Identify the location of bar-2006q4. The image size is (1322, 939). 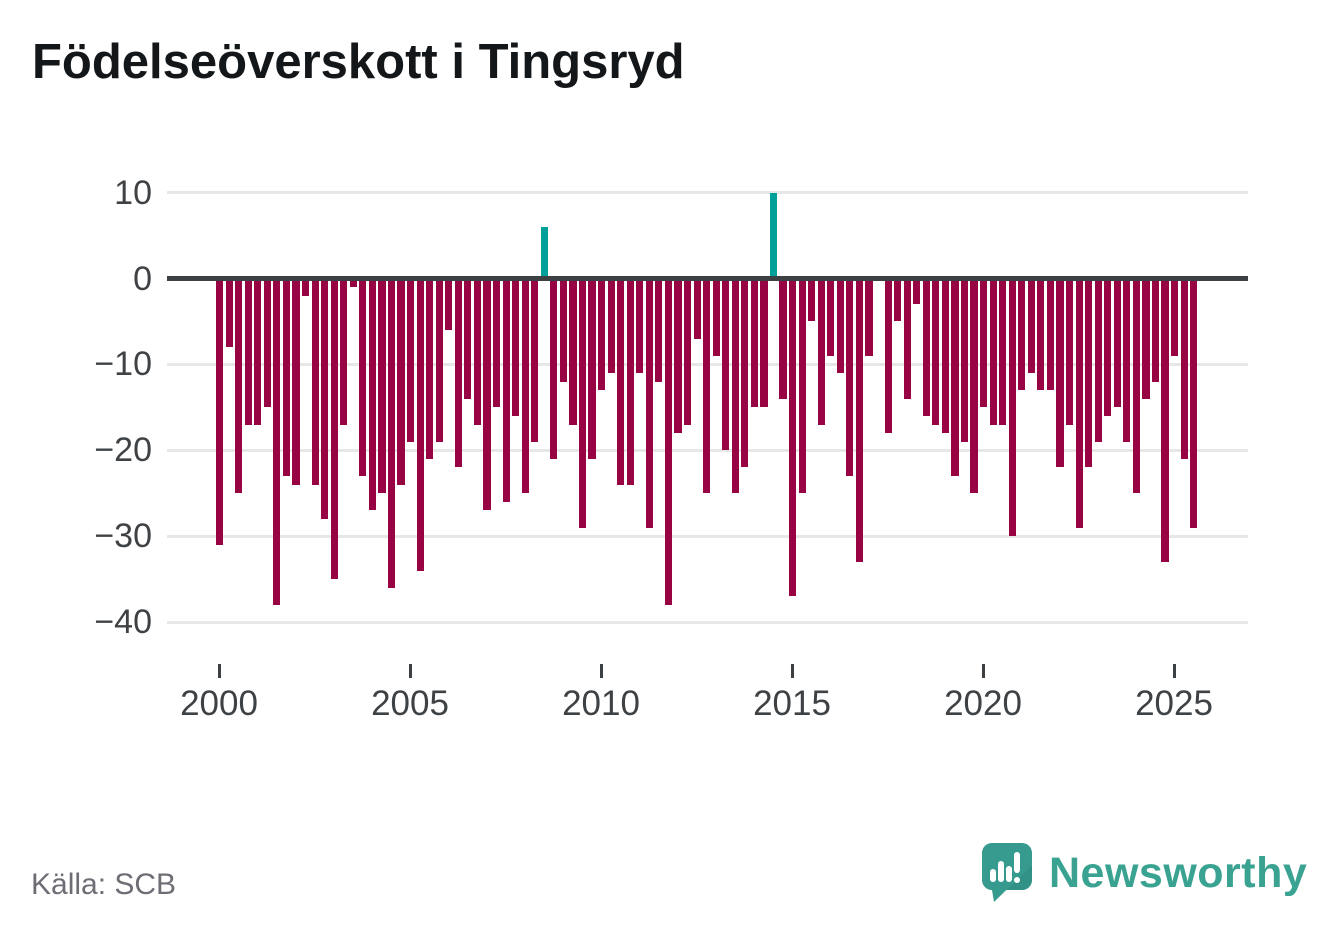
(477, 351).